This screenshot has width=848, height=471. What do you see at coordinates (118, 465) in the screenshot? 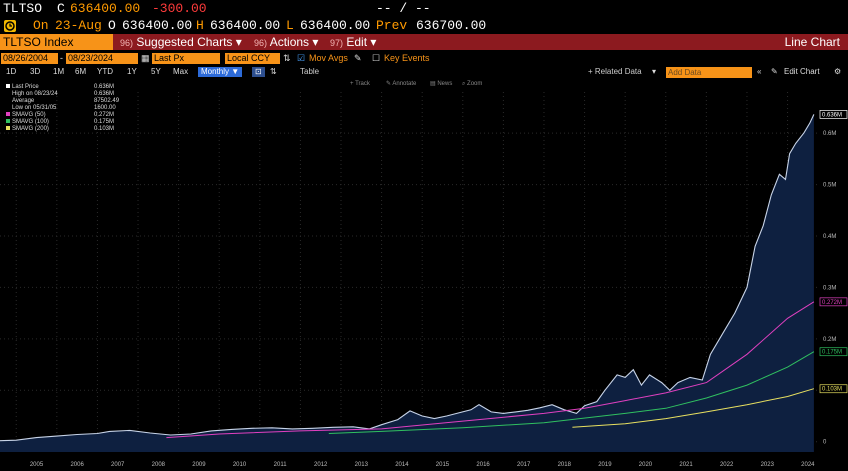
I see `x-tick-label: 2007` at bounding box center [118, 465].